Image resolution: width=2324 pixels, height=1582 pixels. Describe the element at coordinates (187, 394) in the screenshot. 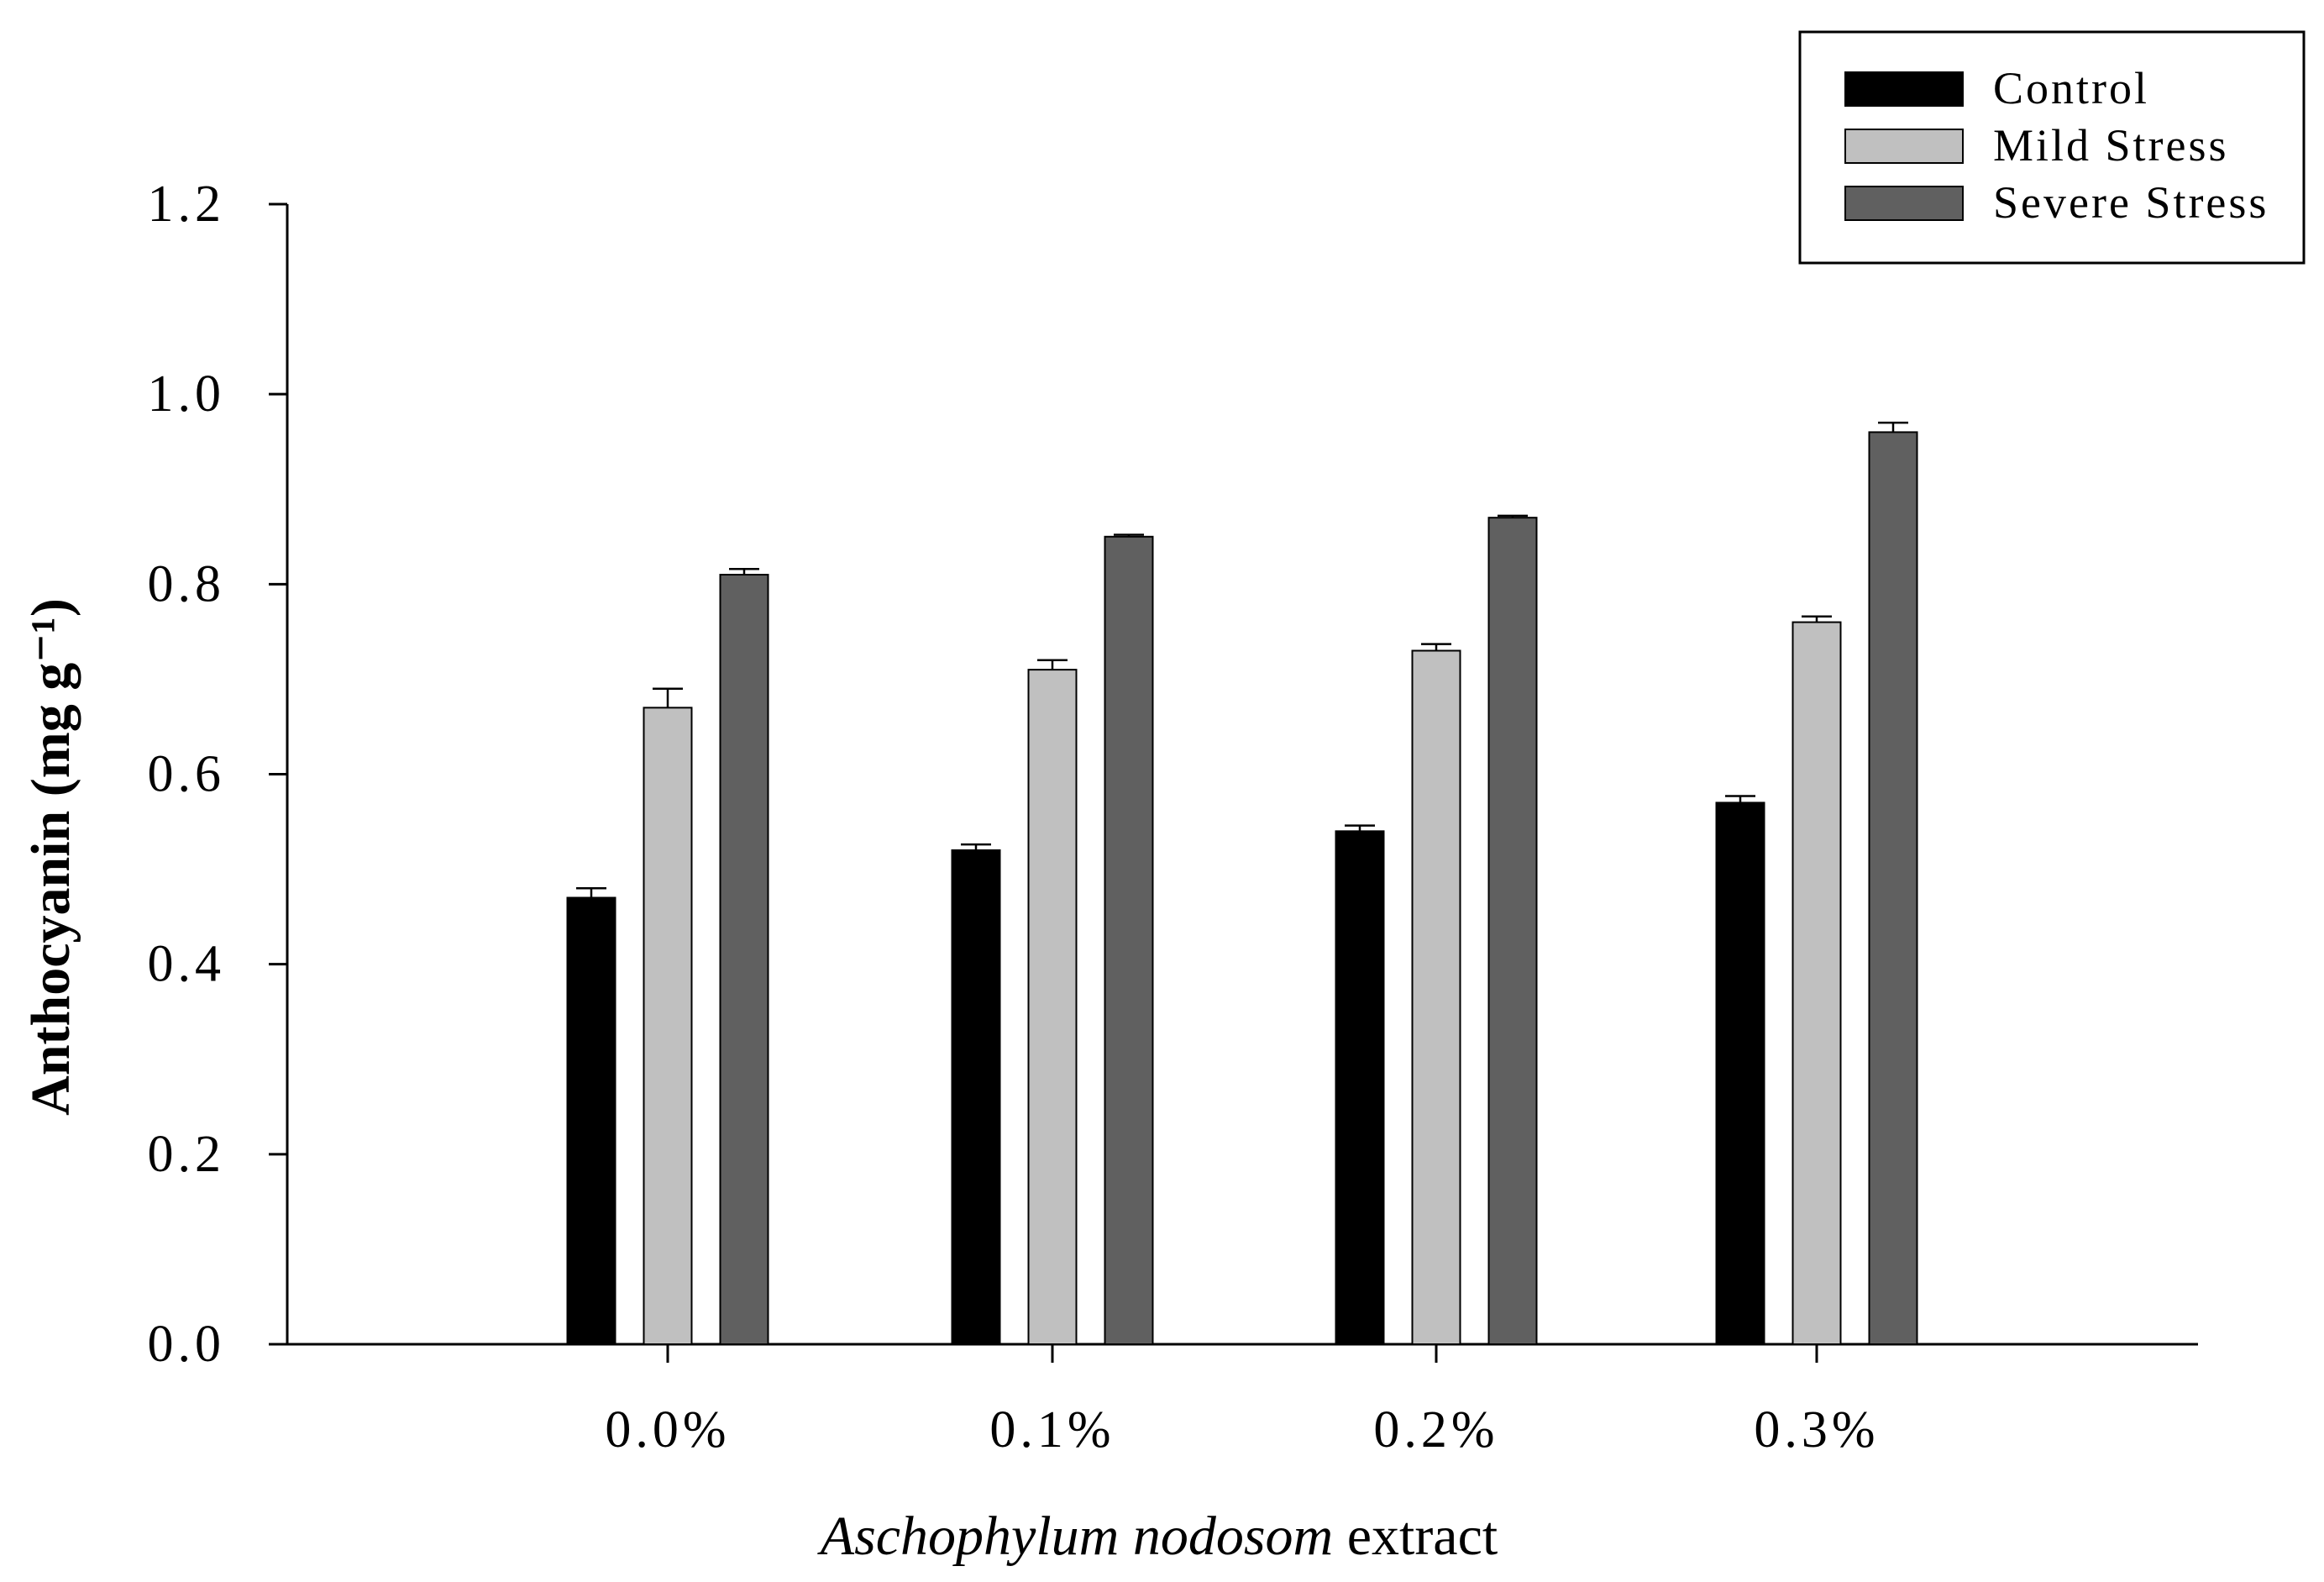

I see `y-tick-label: 1.0` at that location.